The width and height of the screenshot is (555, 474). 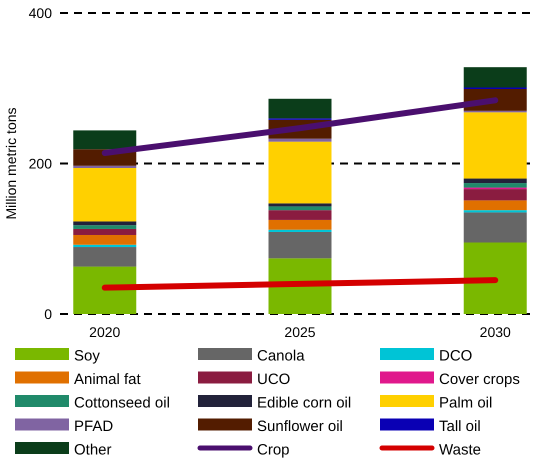 What do you see at coordinates (455, 355) in the screenshot?
I see `legend-label: DCO` at bounding box center [455, 355].